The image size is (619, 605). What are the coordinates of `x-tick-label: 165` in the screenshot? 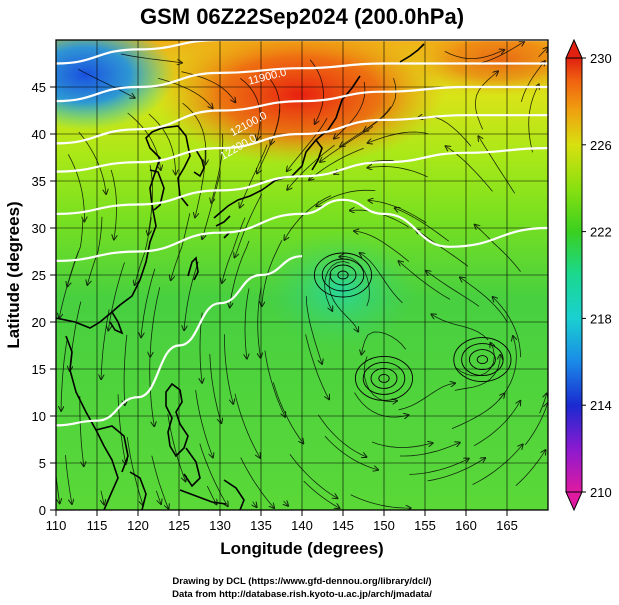 It's located at (507, 525).